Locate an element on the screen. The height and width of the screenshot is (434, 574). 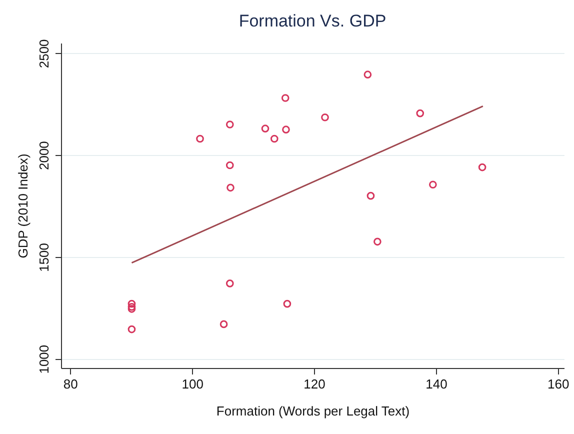
x-tick-label: 100 is located at coordinates (193, 384).